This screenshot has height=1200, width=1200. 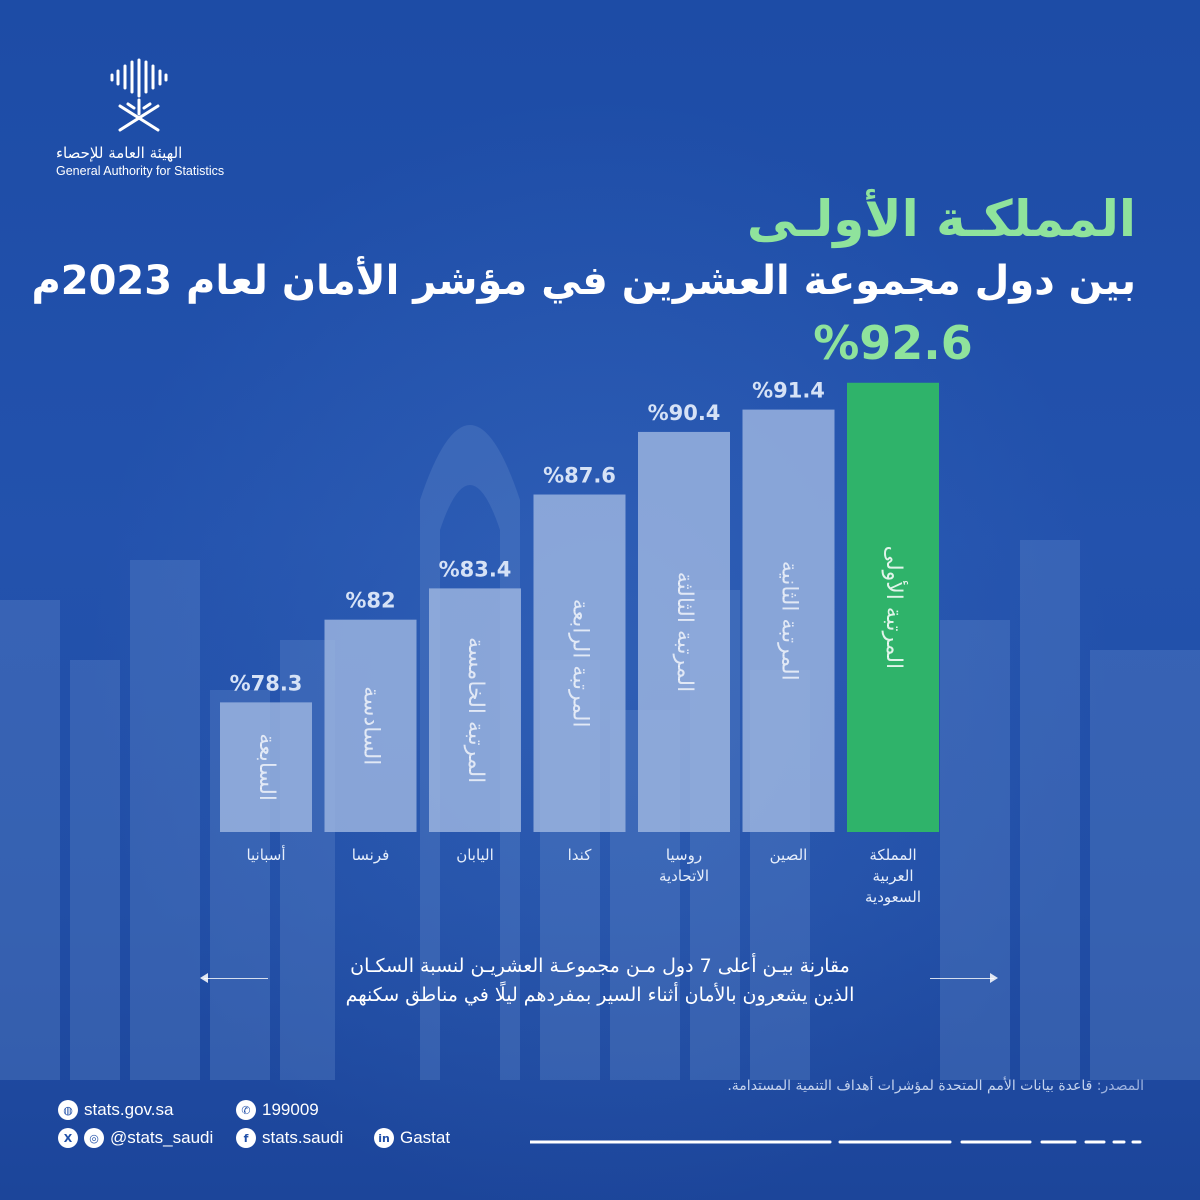 I want to click on category-label-3: كندا, so click(x=580, y=855).